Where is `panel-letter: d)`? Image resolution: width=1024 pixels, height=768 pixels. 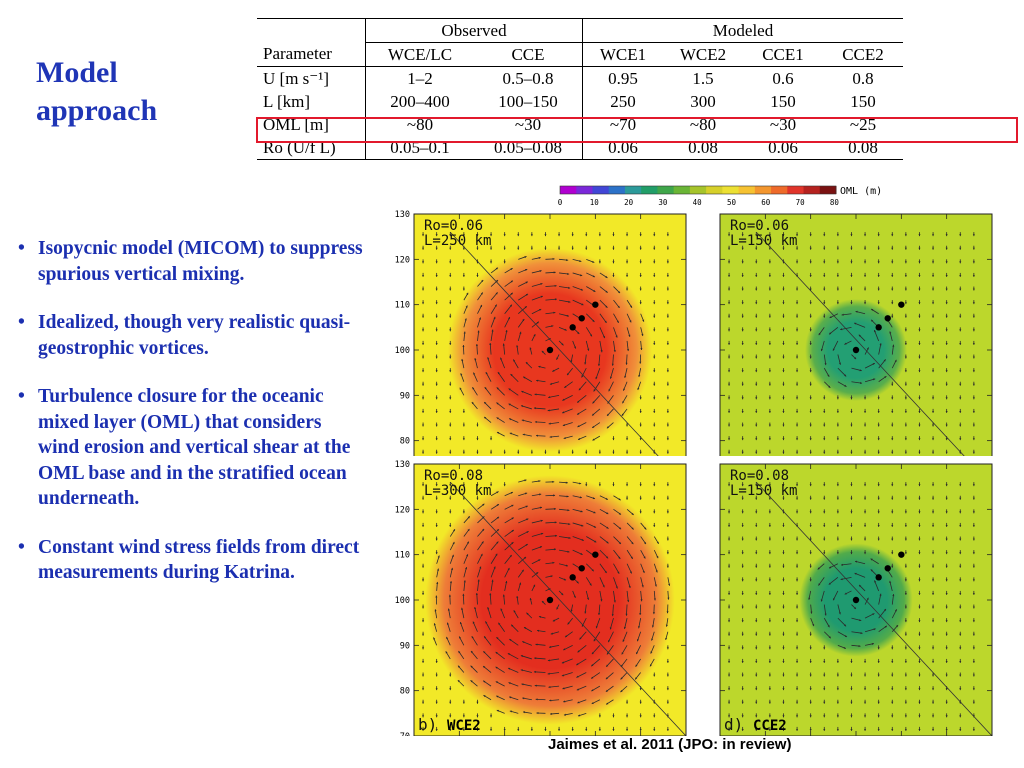
panel-letter: d) is located at coordinates (733, 724).